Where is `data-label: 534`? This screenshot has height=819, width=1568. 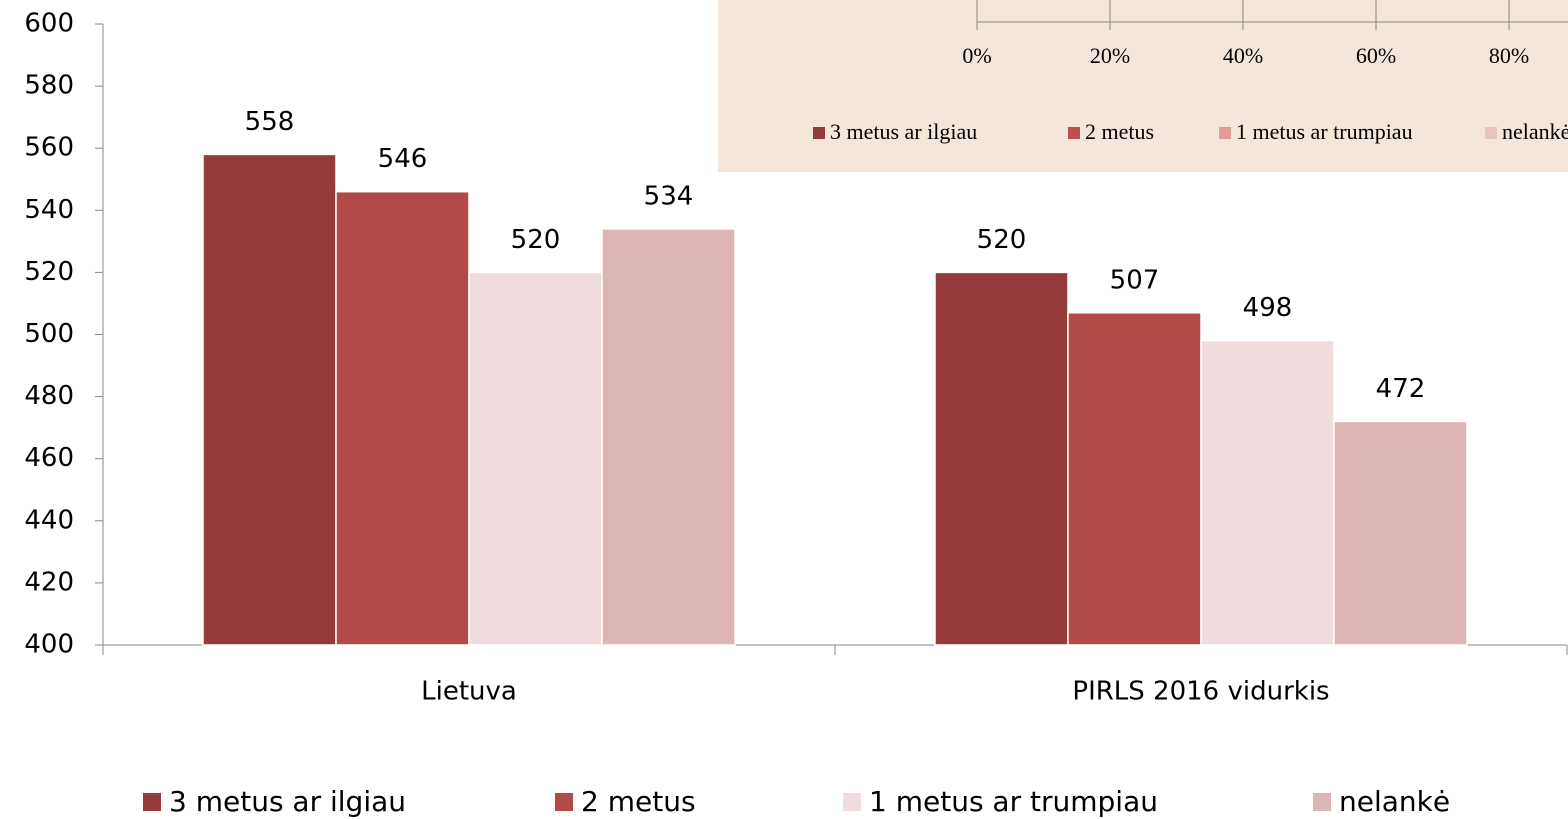
data-label: 534 is located at coordinates (669, 196).